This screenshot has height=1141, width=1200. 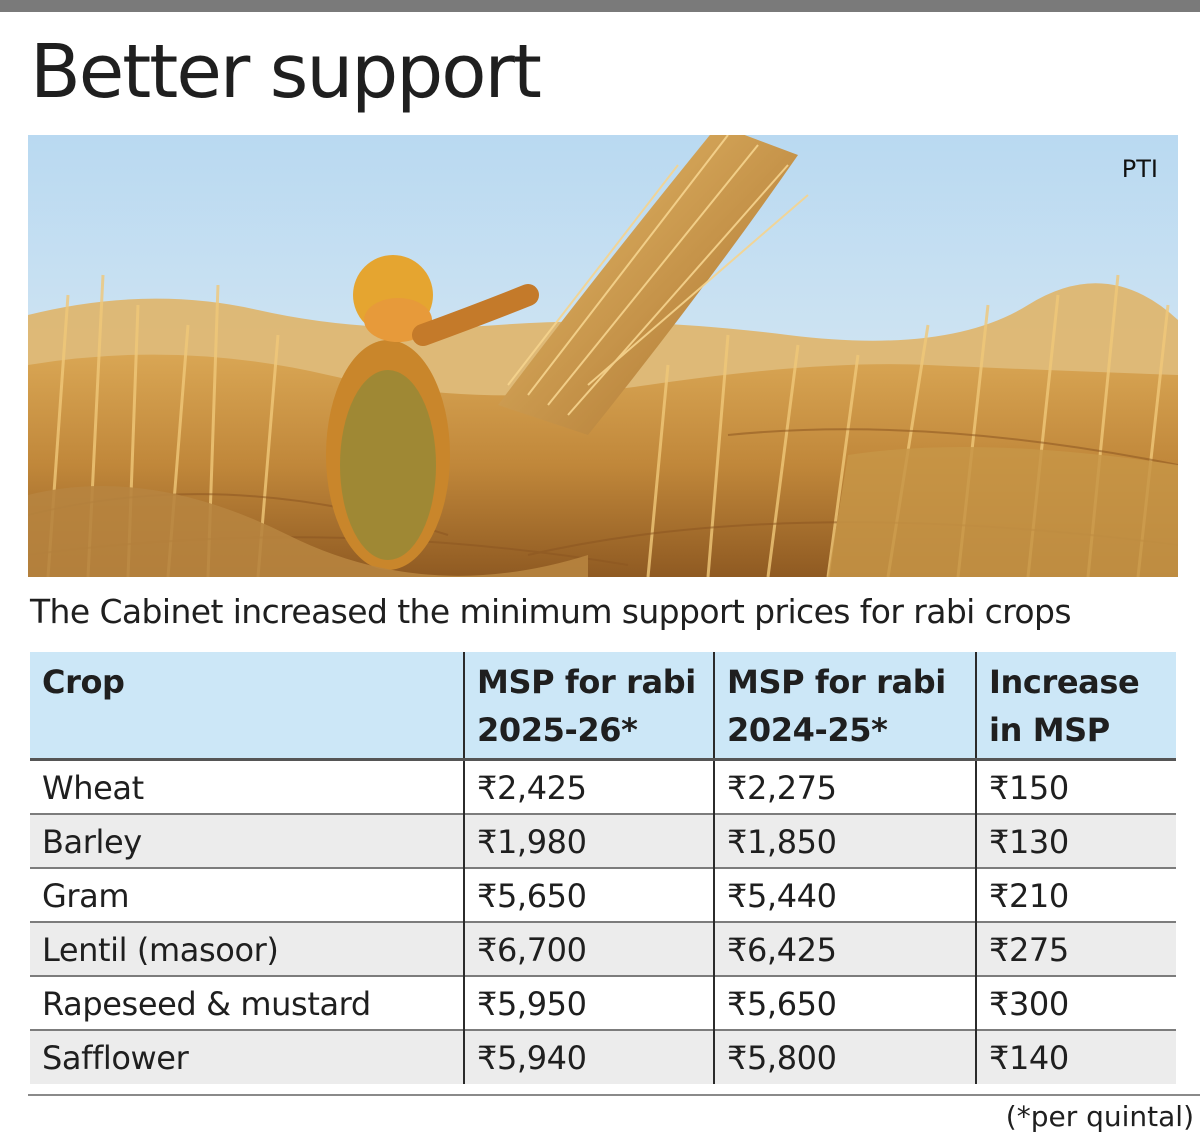 What do you see at coordinates (1075, 840) in the screenshot?
I see `increase-cell: ₹130` at bounding box center [1075, 840].